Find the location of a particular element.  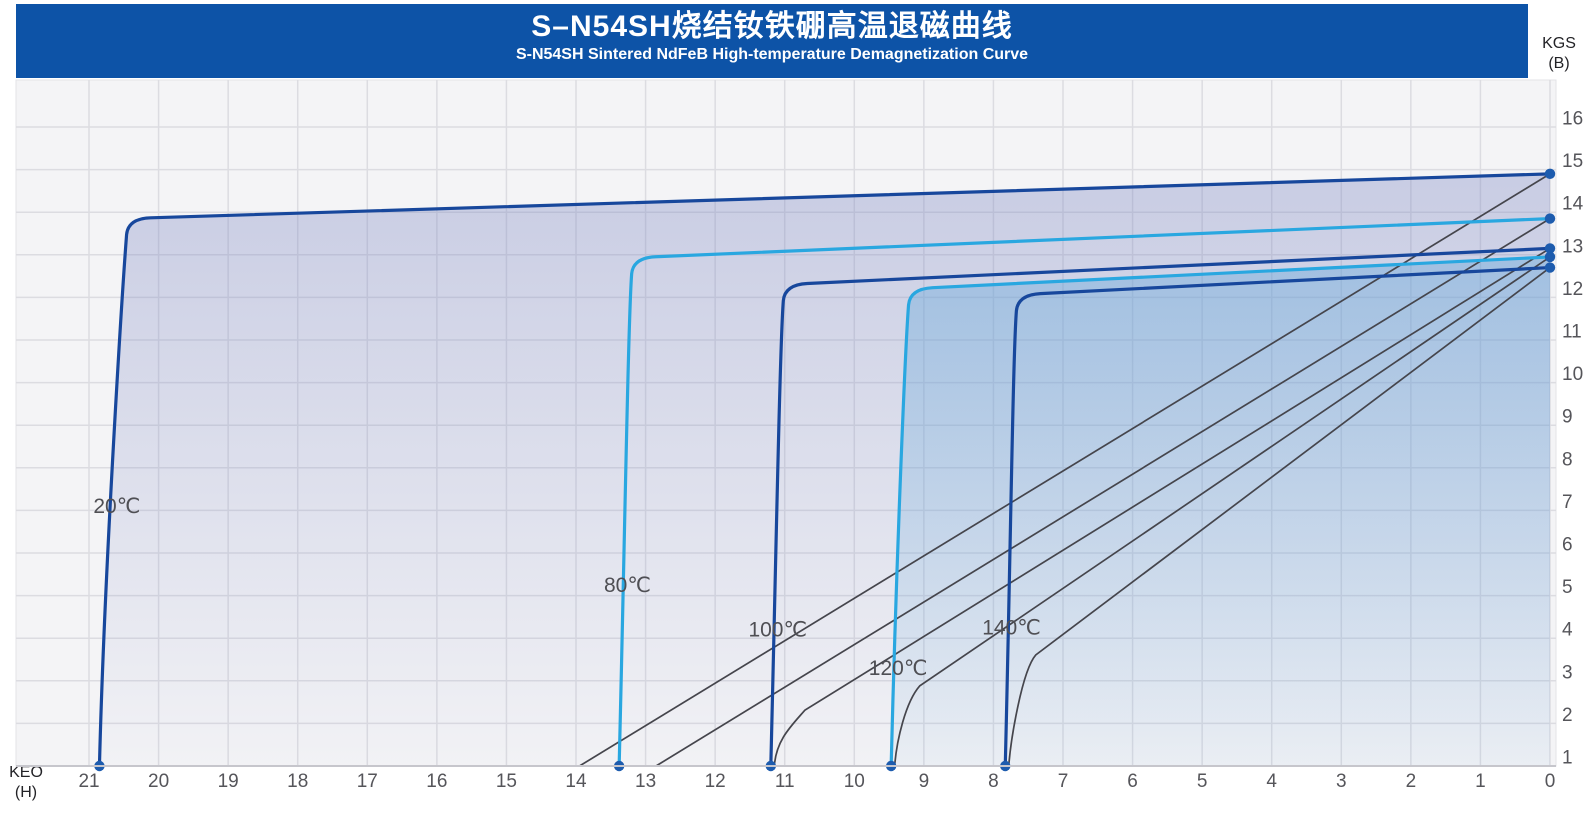

x-tick-label-18: 18 is located at coordinates (297, 781).